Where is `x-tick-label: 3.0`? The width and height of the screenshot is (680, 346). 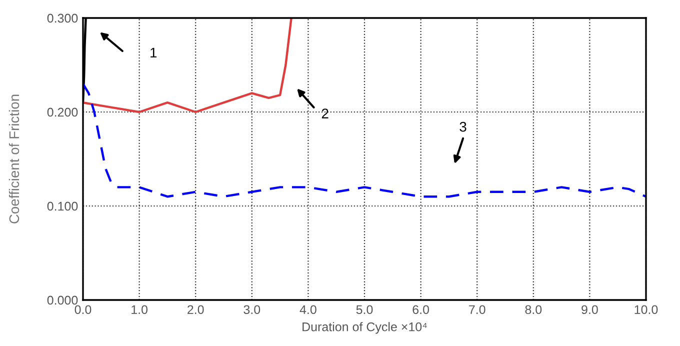
x-tick-label: 3.0 is located at coordinates (252, 309).